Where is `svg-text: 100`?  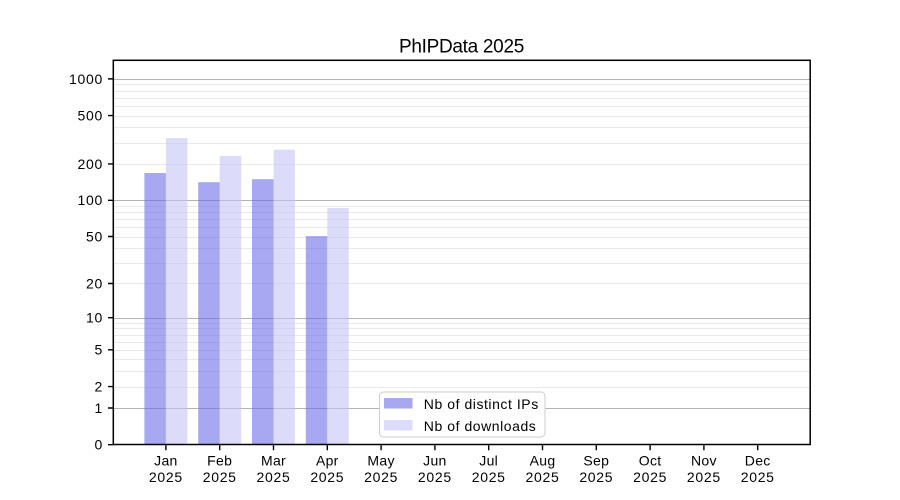
svg-text: 100 is located at coordinates (90, 200).